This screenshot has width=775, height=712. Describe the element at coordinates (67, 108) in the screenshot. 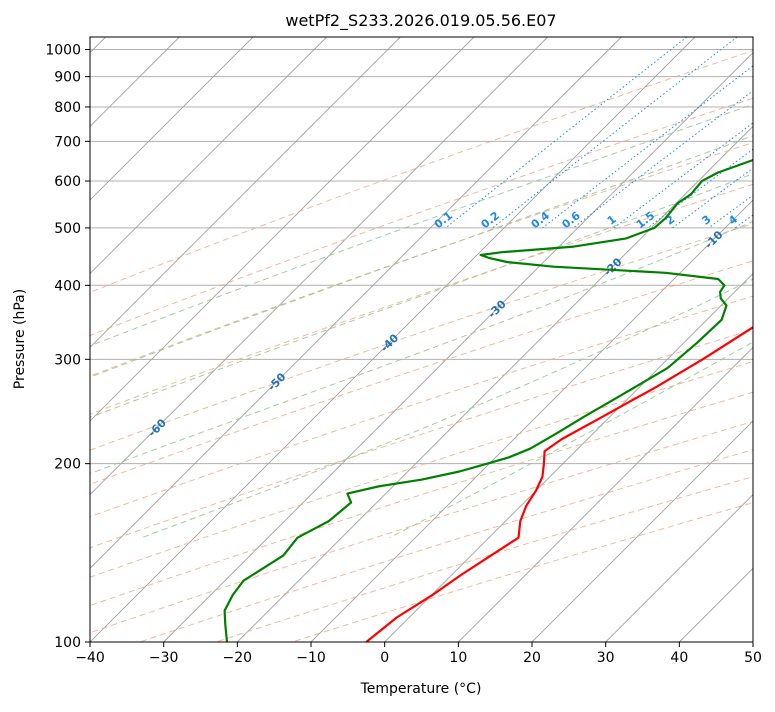

I see `y-tick-label: 800` at that location.